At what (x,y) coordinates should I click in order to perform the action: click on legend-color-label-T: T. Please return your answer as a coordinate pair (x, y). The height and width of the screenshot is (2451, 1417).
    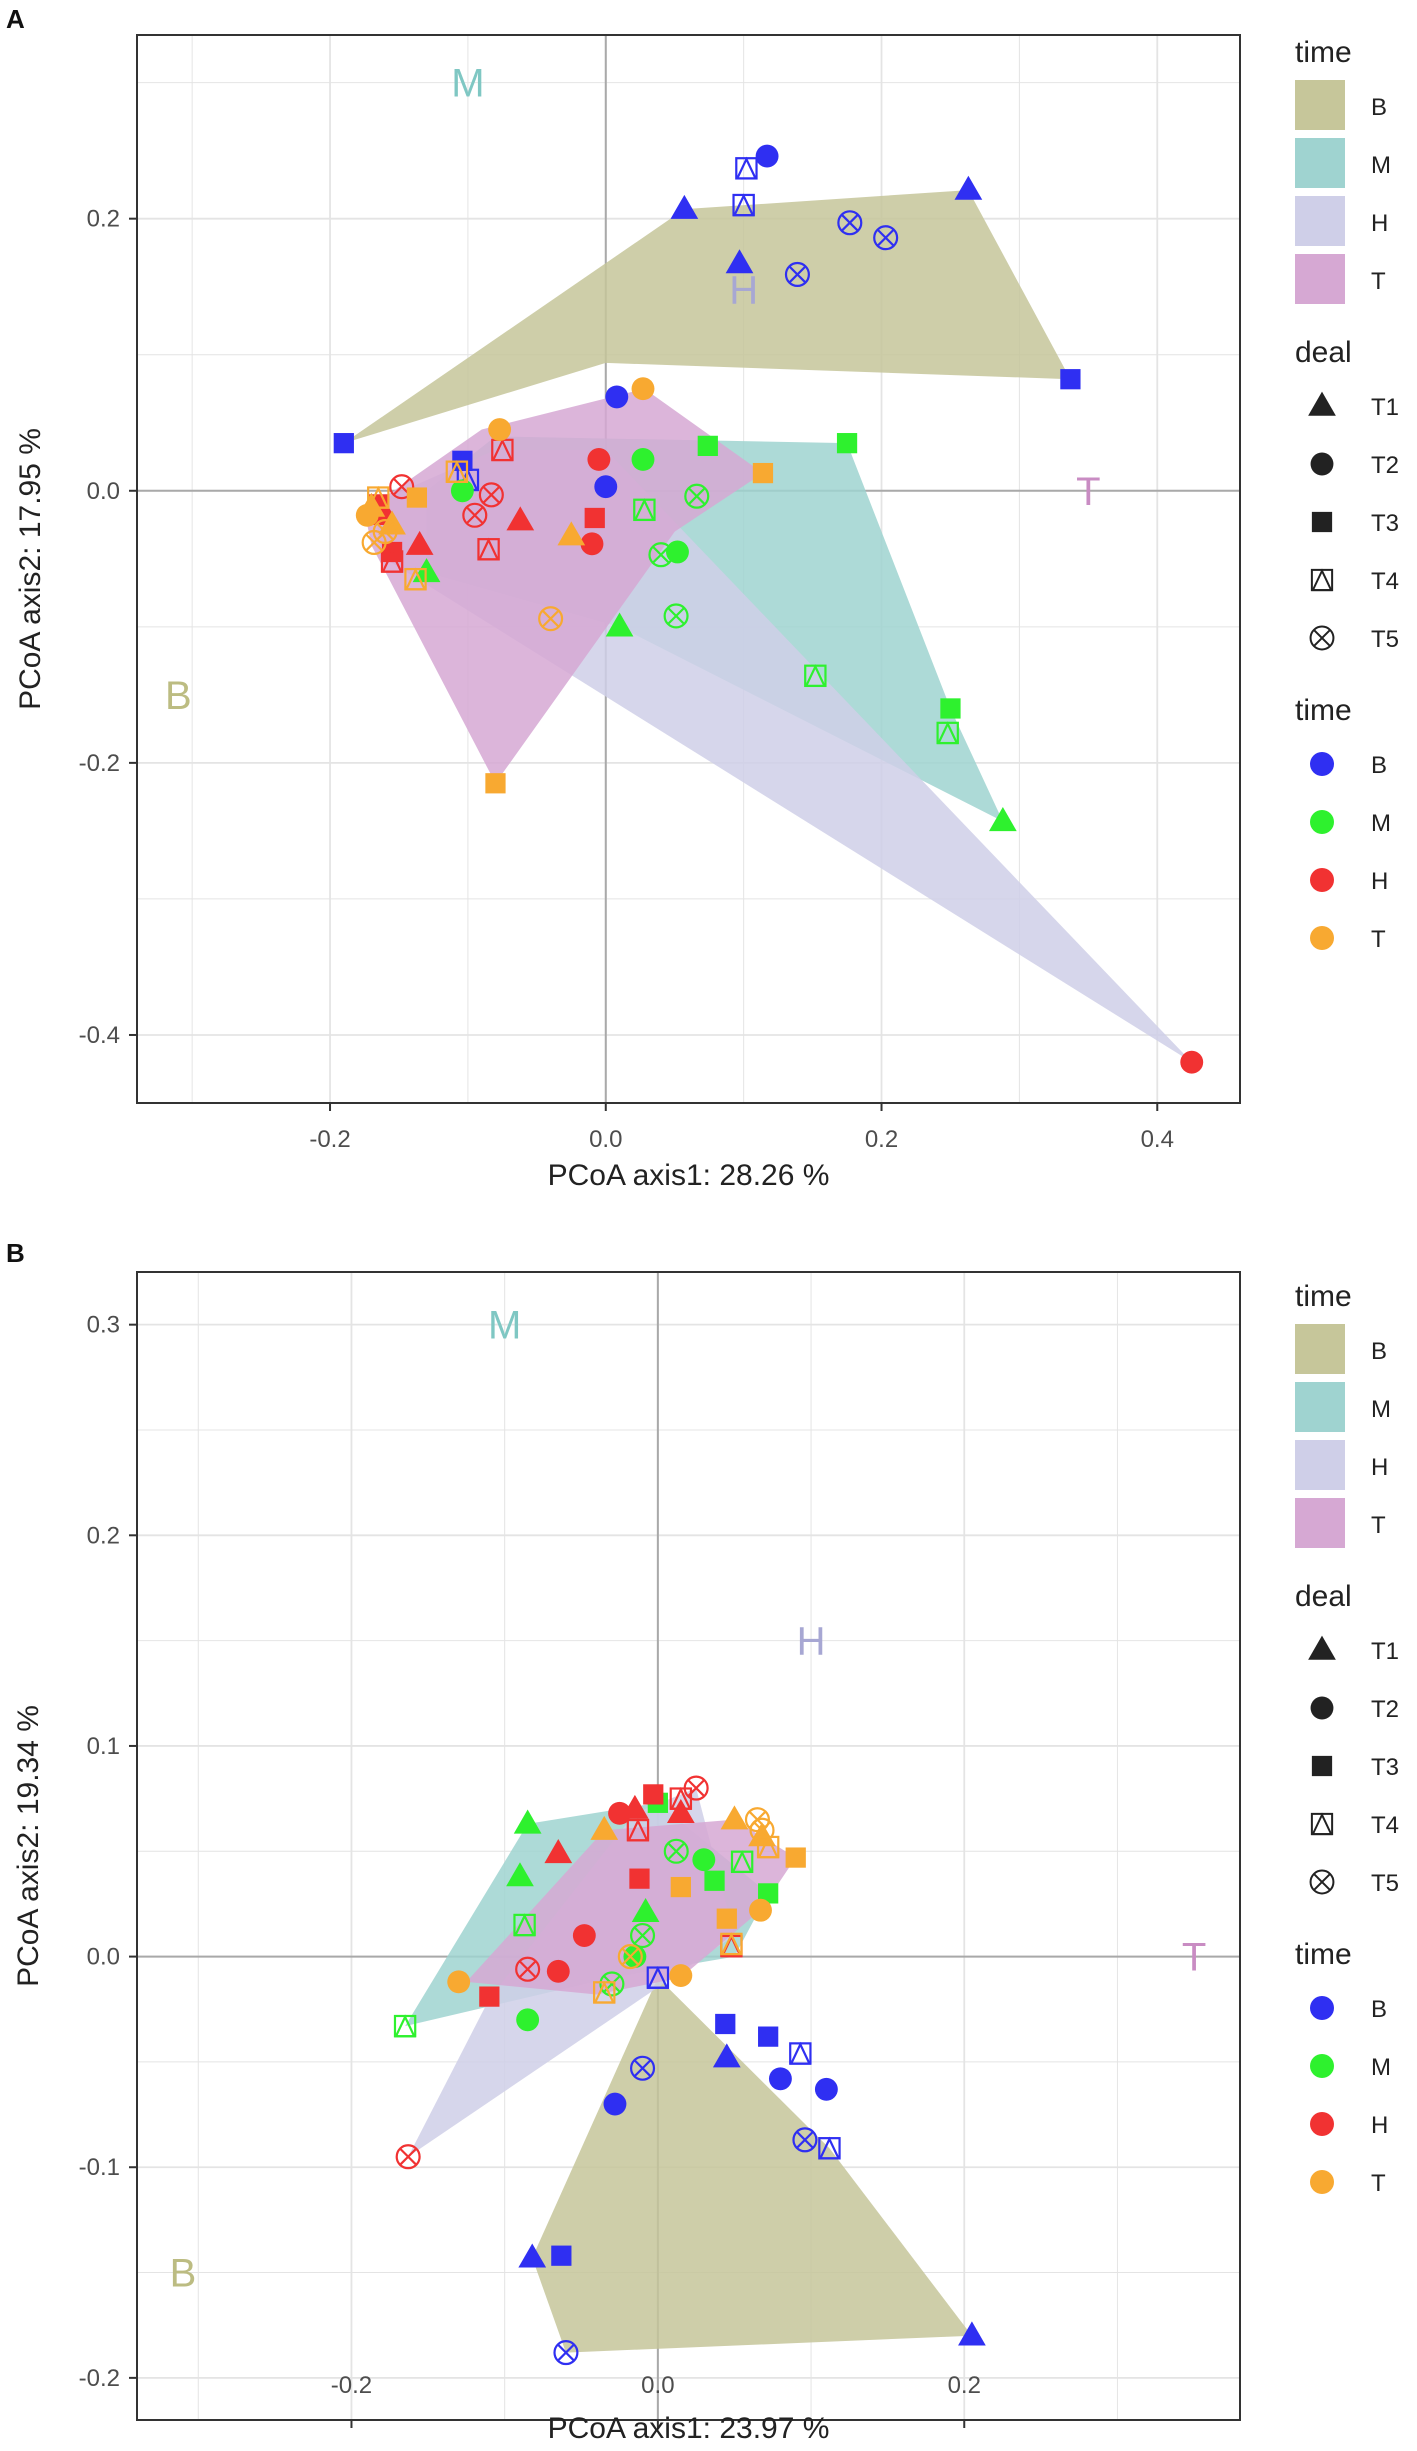
    Looking at the image, I should click on (1378, 2183).